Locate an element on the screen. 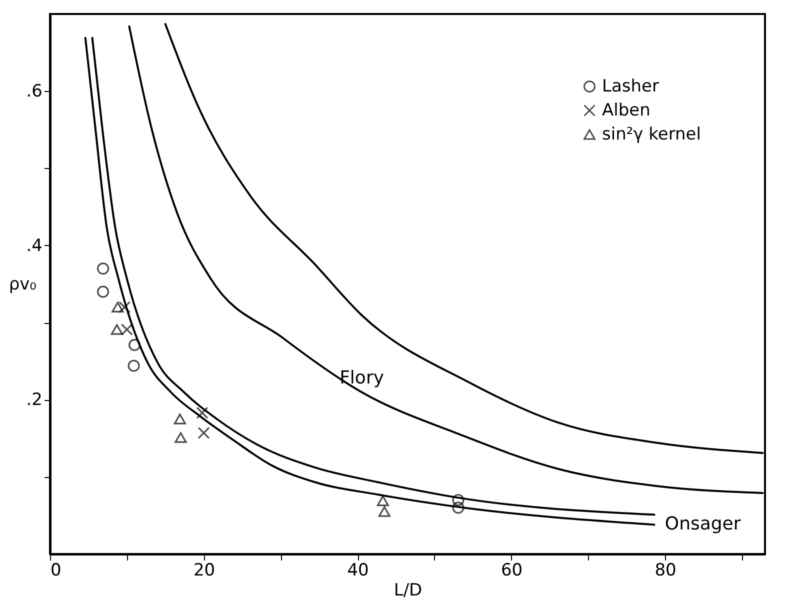 This screenshot has height=613, width=787. y-tick-label: .4 is located at coordinates (34, 246).